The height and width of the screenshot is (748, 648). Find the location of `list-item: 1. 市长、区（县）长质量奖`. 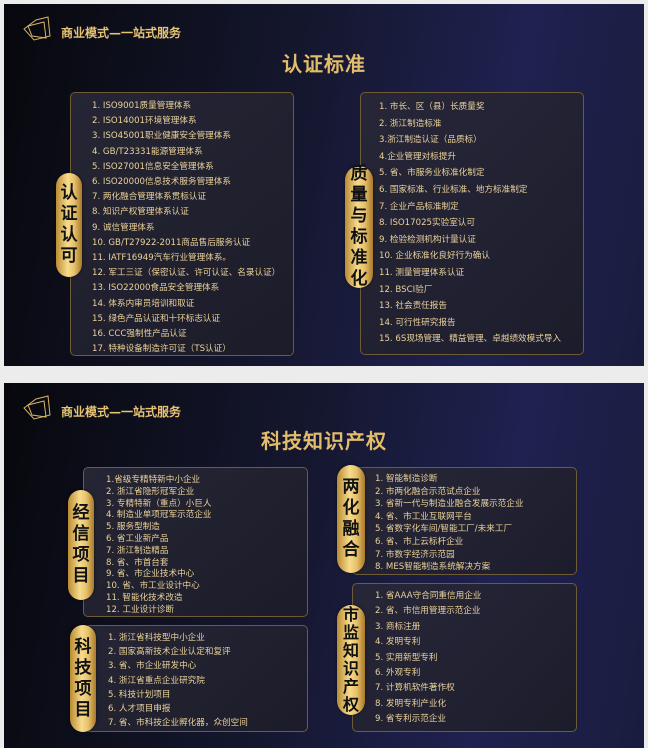

list-item: 1. 市长、区（县）长质量奖 is located at coordinates (432, 107).